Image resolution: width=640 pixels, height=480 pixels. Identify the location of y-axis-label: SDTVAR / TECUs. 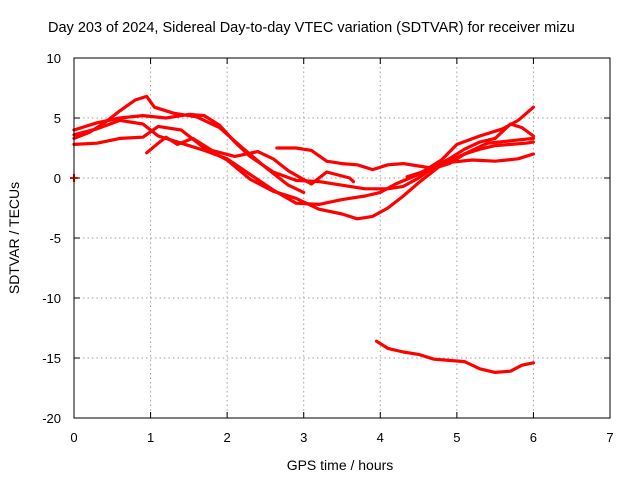
(14, 238).